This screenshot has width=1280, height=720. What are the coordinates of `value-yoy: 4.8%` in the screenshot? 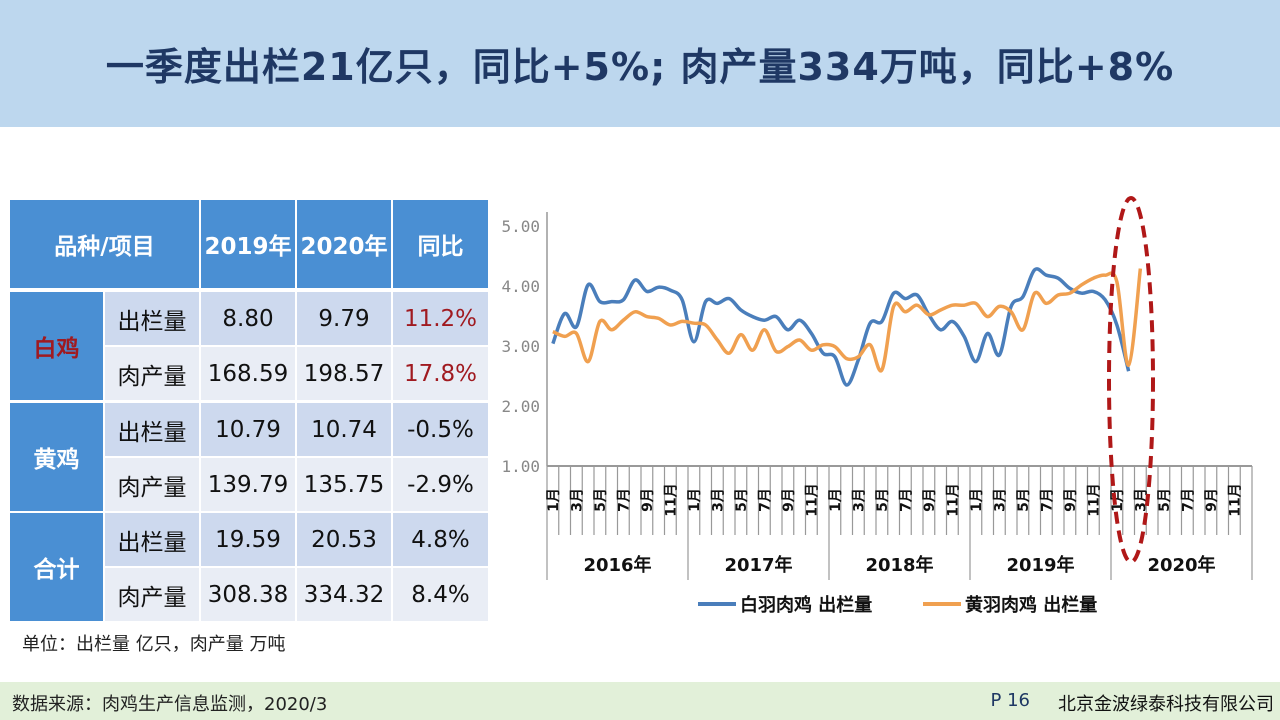 It's located at (440, 539).